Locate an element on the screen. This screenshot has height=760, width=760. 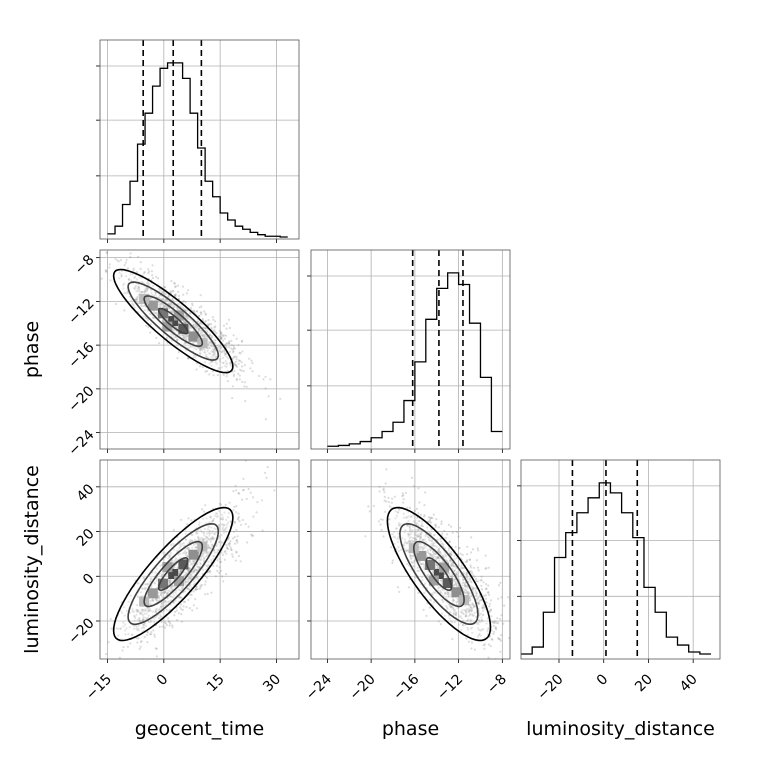
x-tick-label-luminosity_distance: 0 is located at coordinates (603, 680).